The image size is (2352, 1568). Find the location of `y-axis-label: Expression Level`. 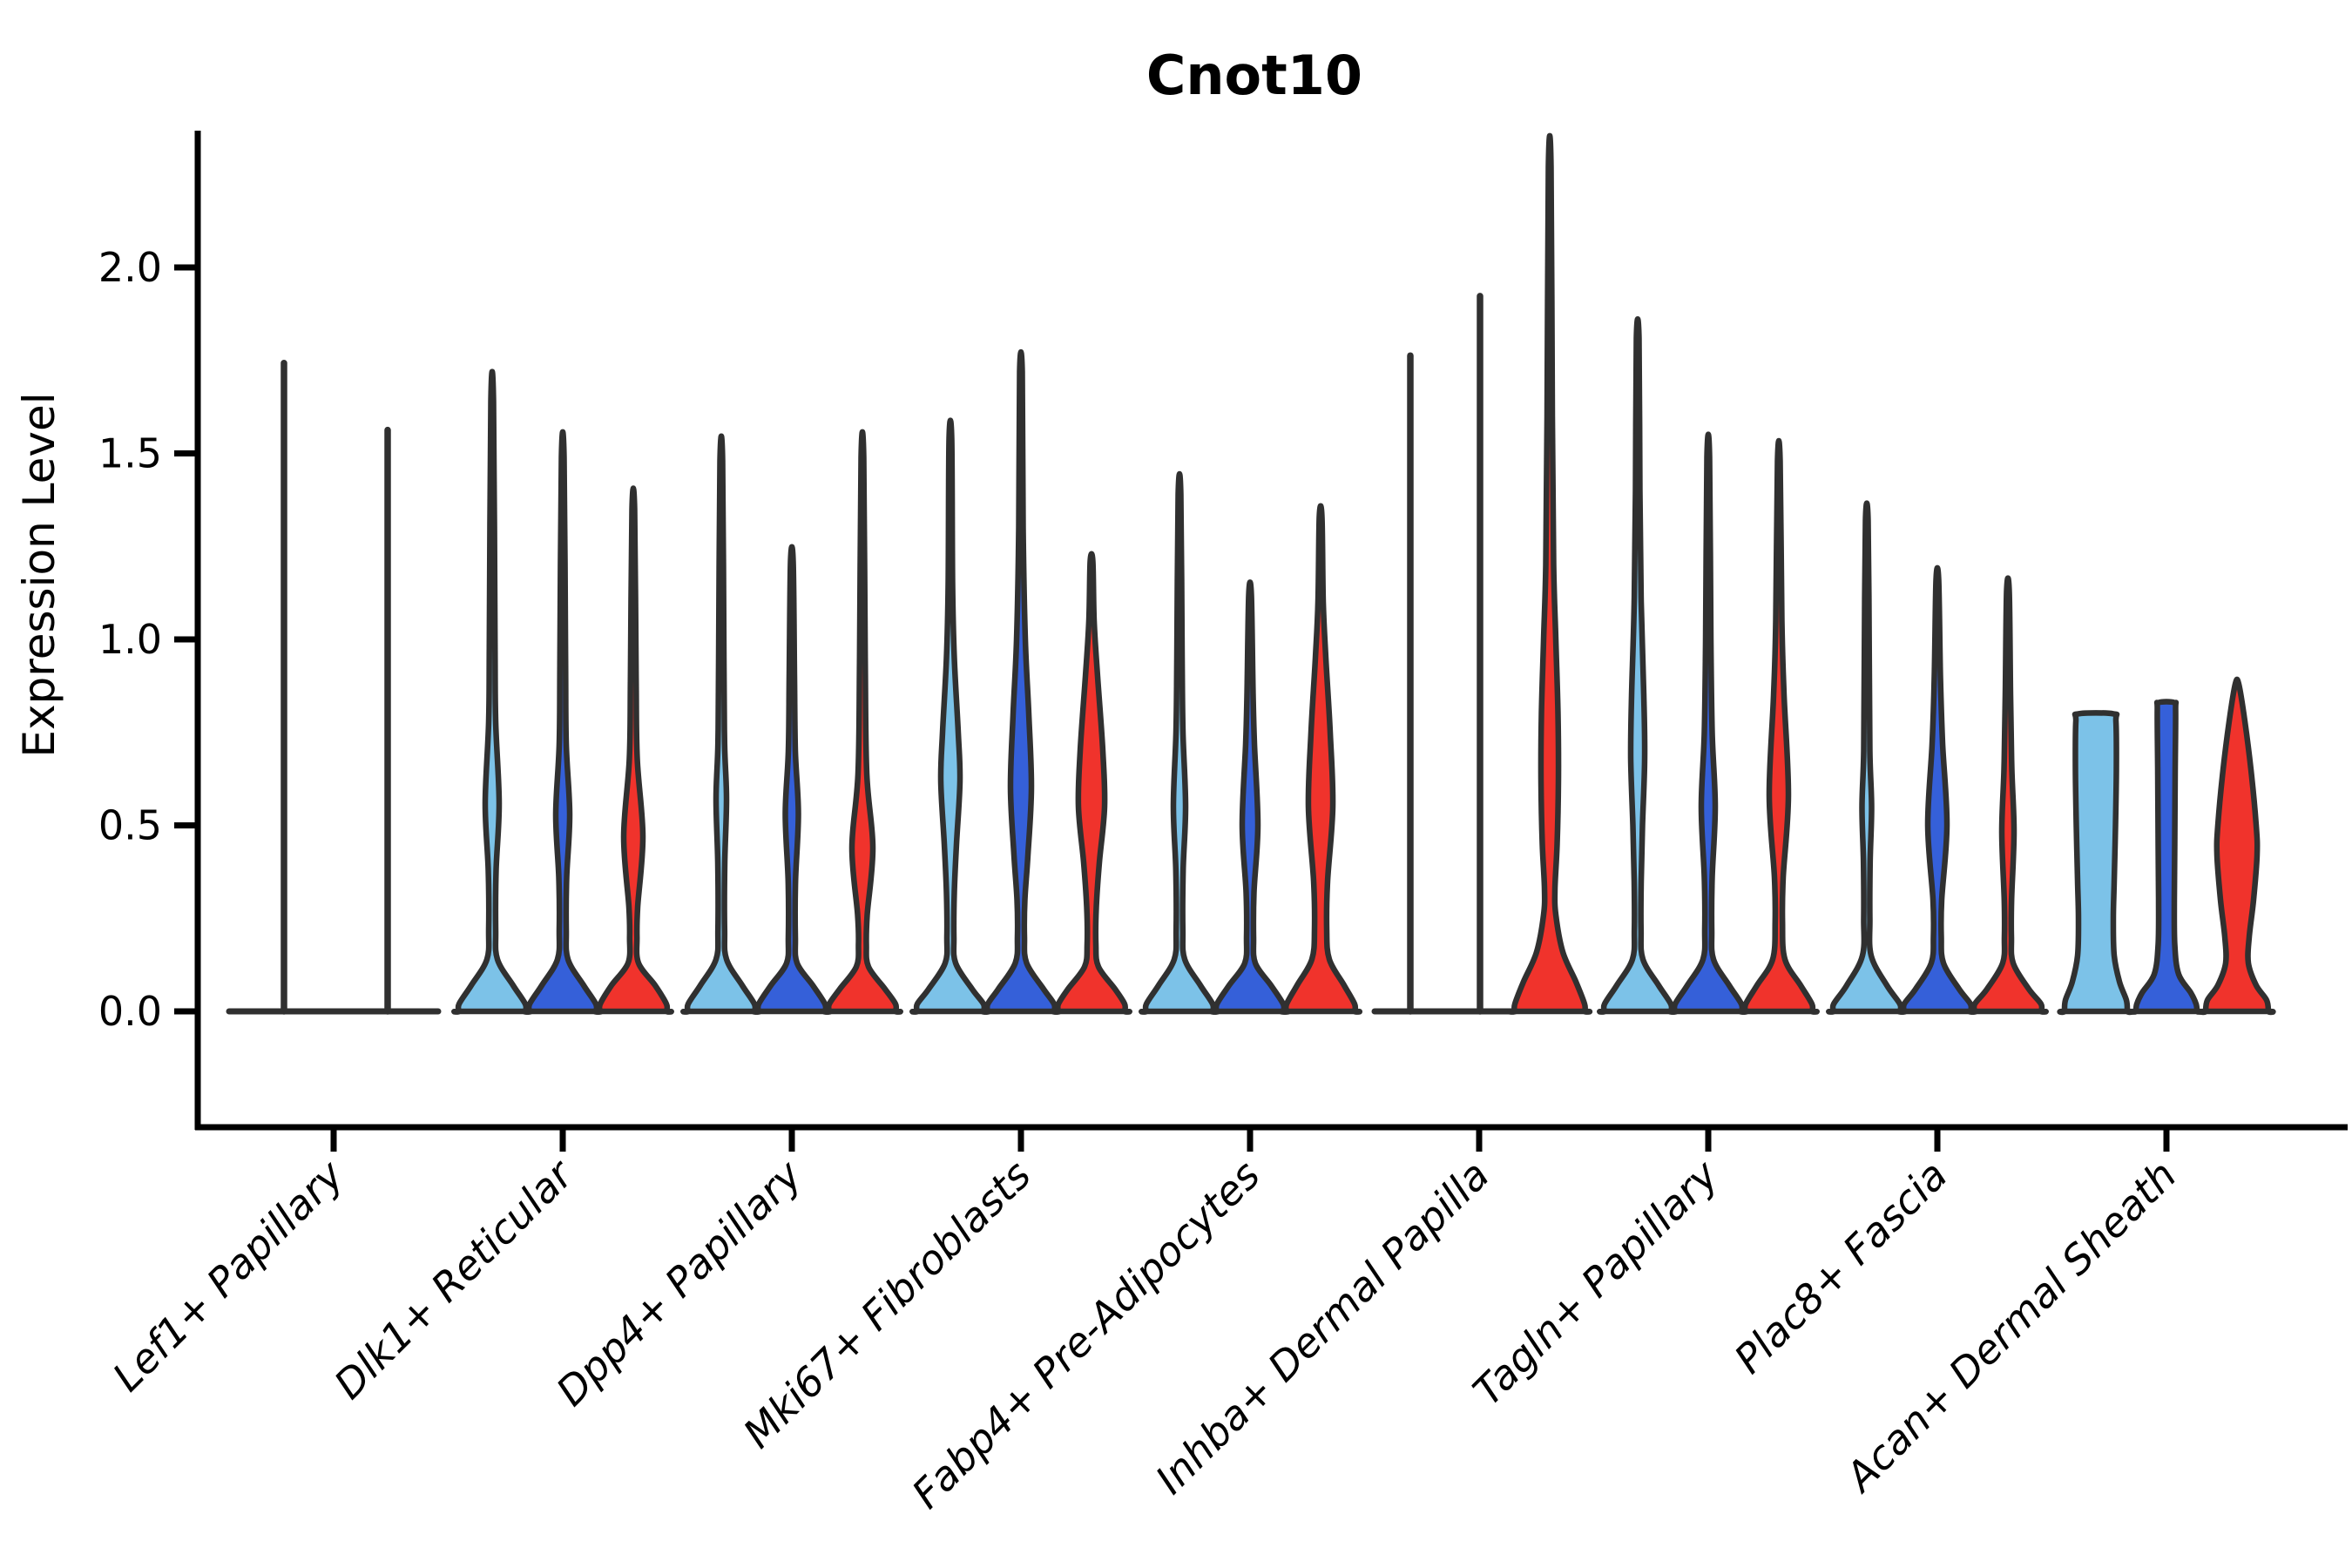

y-axis-label: Expression Level is located at coordinates (39, 574).